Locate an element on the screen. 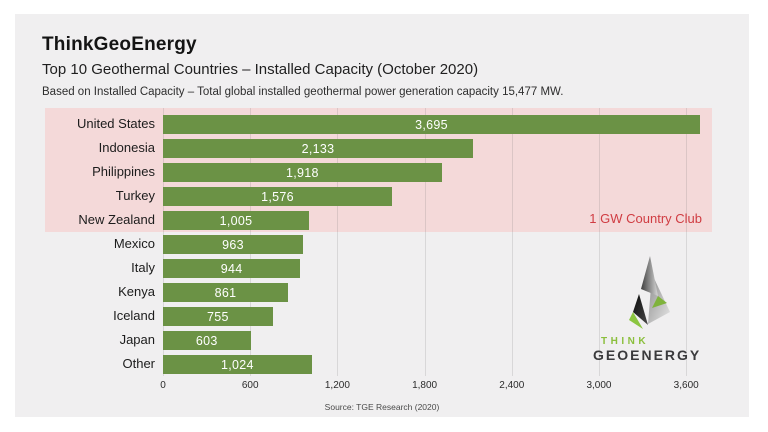  bar-value-mexico: 963 is located at coordinates (233, 244).